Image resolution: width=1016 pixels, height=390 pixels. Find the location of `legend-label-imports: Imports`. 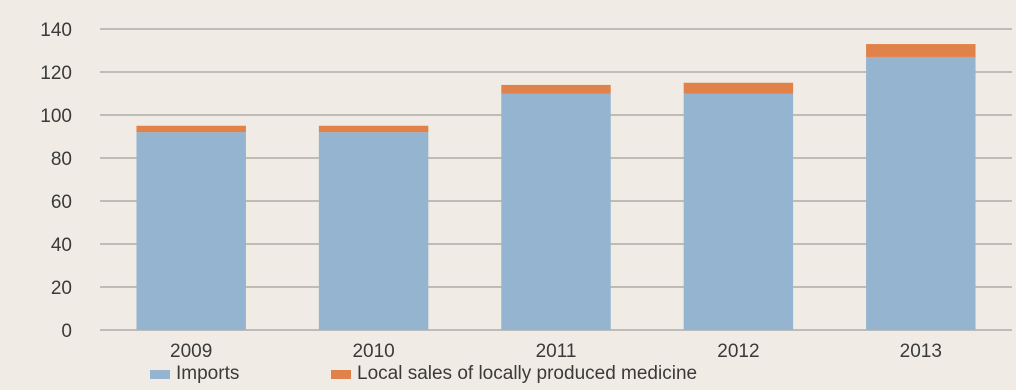

legend-label-imports: Imports is located at coordinates (208, 373).